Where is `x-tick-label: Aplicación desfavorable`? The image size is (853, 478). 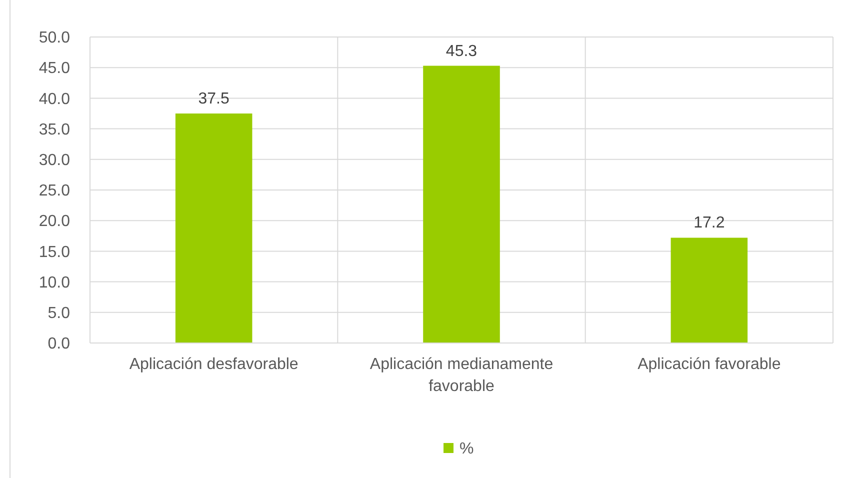
x-tick-label: Aplicación desfavorable is located at coordinates (213, 364).